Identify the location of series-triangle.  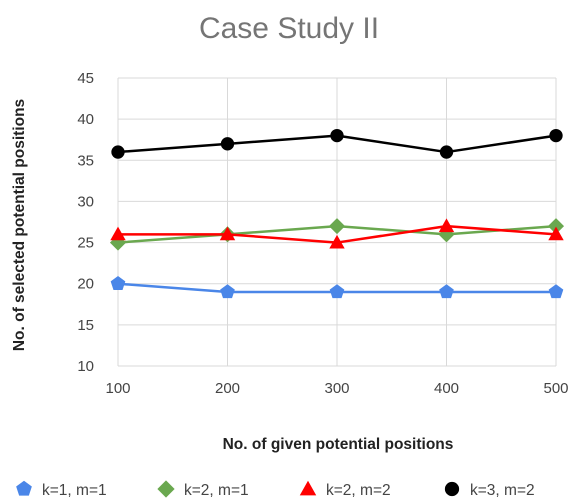
(337, 233).